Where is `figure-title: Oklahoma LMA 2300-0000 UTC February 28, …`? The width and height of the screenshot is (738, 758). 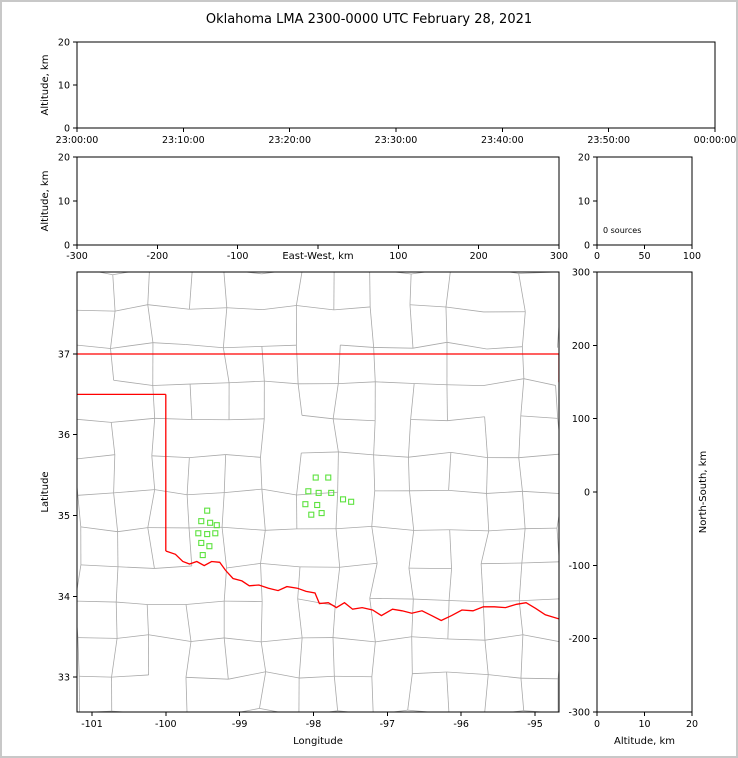 figure-title: Oklahoma LMA 2300-0000 UTC February 28, … is located at coordinates (369, 19).